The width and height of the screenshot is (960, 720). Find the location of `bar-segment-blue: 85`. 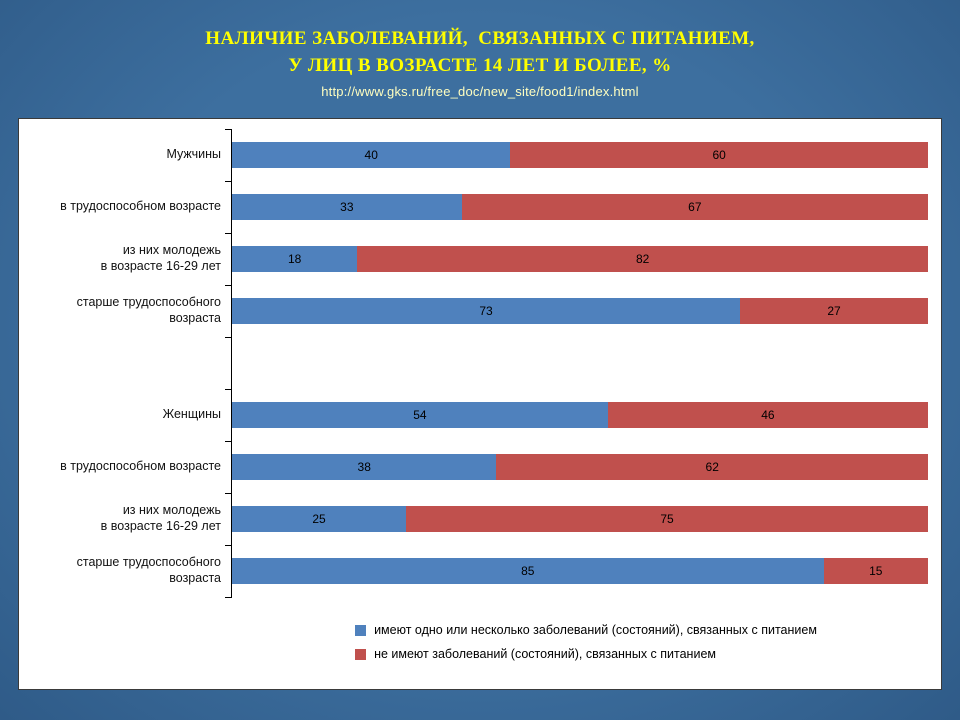

bar-segment-blue: 85 is located at coordinates (528, 571).